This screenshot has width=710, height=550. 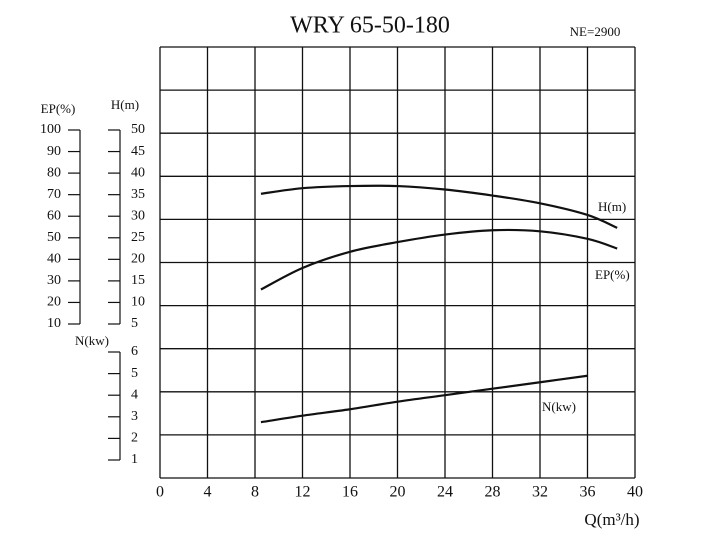 What do you see at coordinates (134, 459) in the screenshot?
I see `y3-tick-label: 1` at bounding box center [134, 459].